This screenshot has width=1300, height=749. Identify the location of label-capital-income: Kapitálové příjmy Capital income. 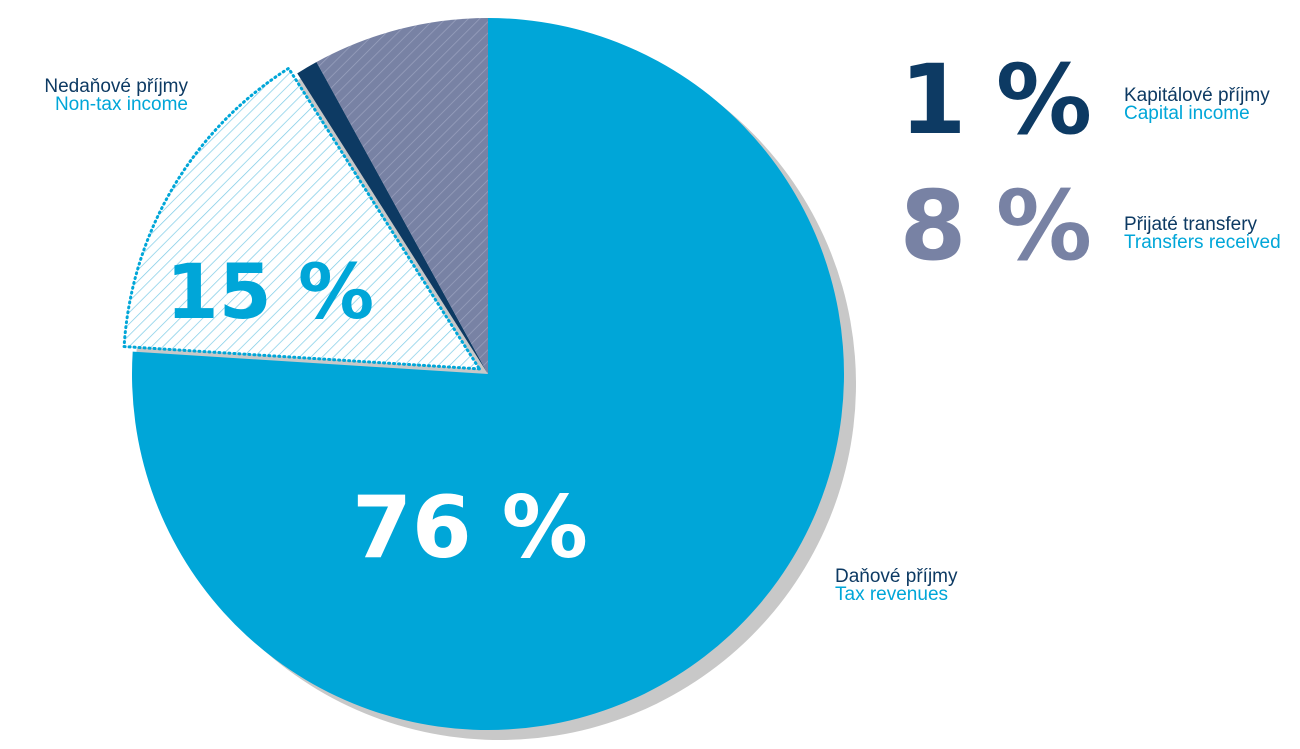
(1197, 104).